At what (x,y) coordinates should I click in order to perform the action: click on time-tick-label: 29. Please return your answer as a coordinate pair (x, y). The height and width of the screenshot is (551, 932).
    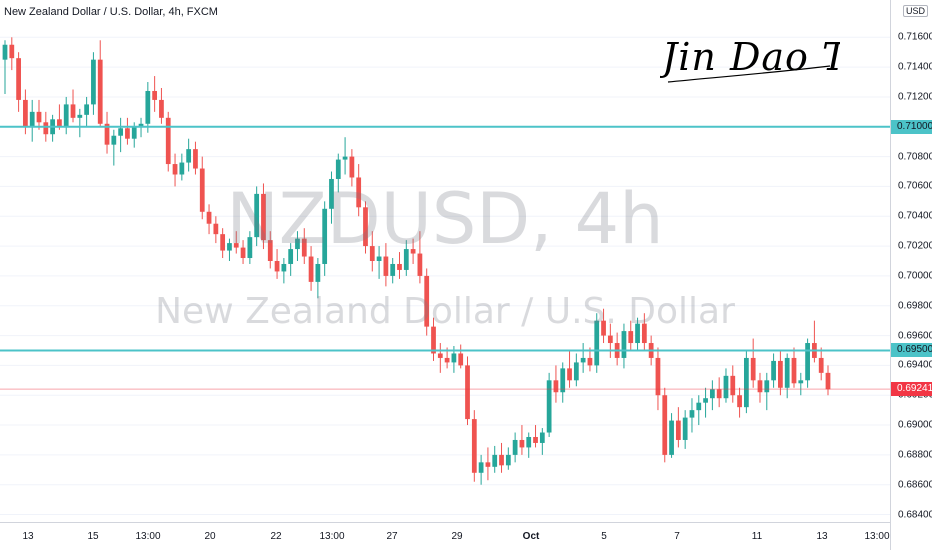
    Looking at the image, I should click on (457, 536).